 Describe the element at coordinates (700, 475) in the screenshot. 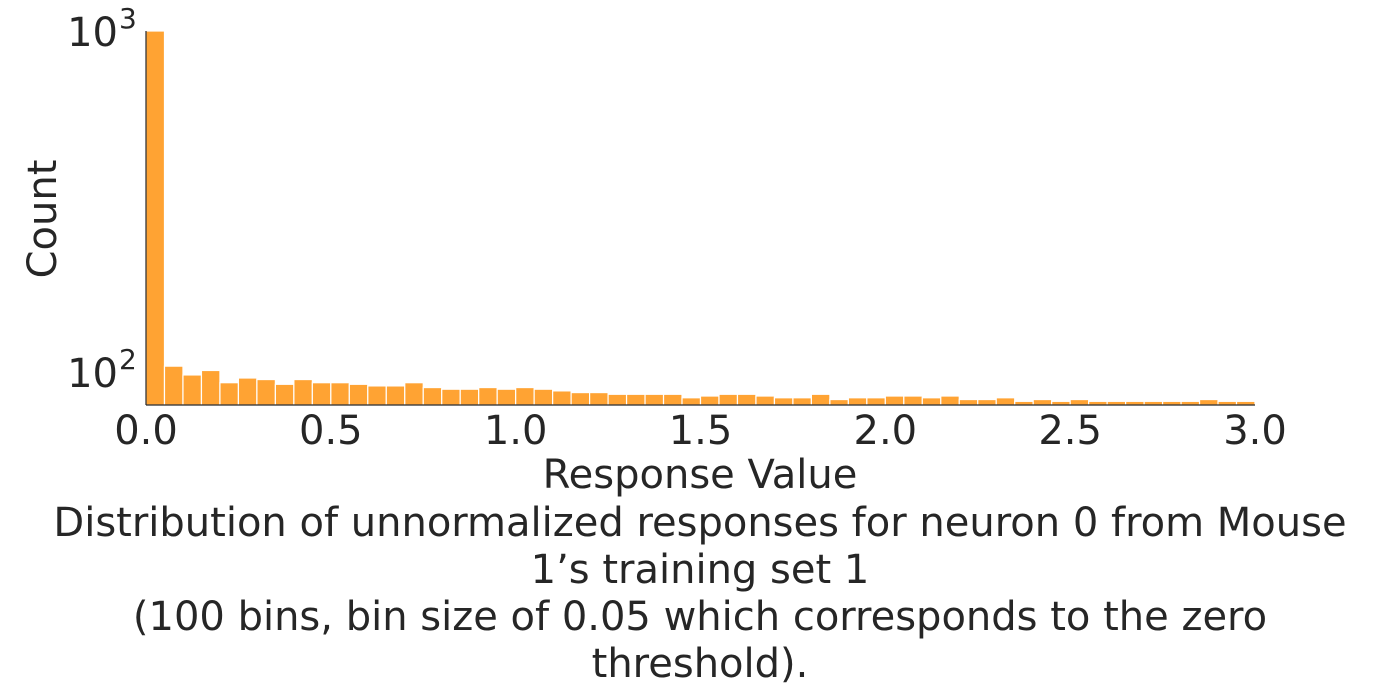

I see `x-axis-label: Response Value` at that location.